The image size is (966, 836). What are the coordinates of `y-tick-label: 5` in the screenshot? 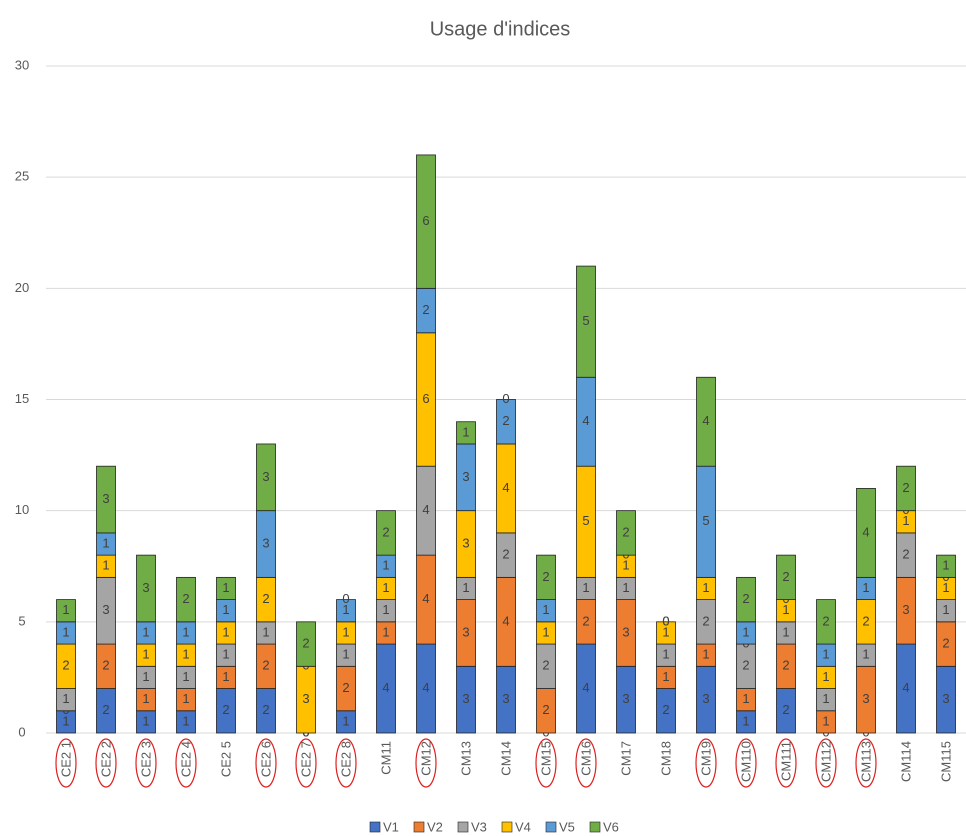 It's located at (21, 620).